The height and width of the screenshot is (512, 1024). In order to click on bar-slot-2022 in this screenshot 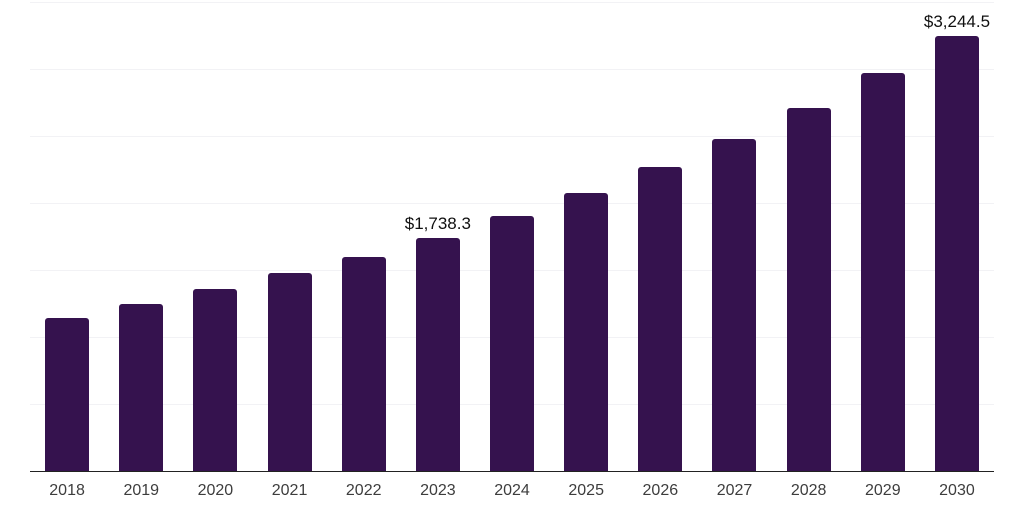, I will do `click(364, 236)`.